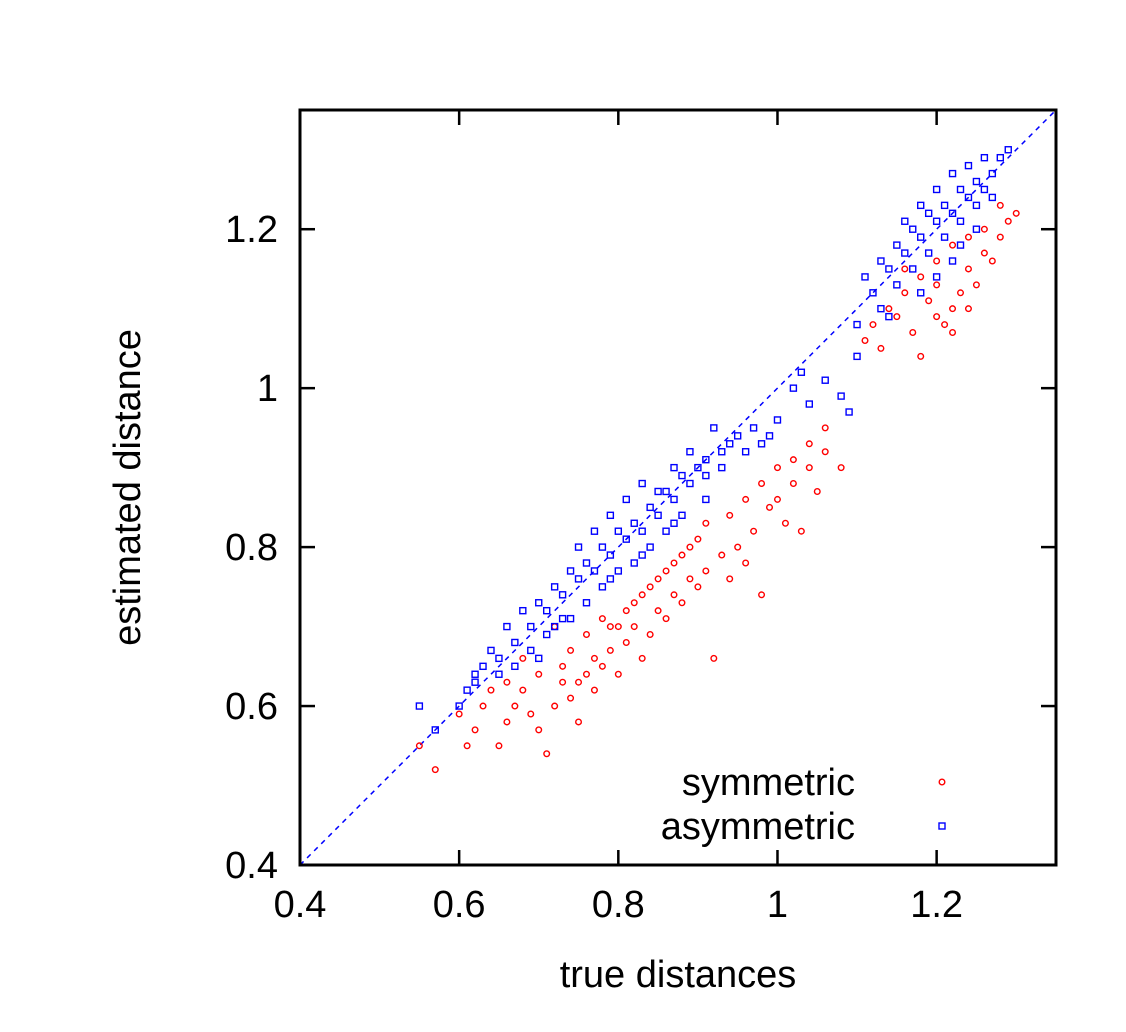  I want to click on y-tick-label: 0.4, so click(251, 866).